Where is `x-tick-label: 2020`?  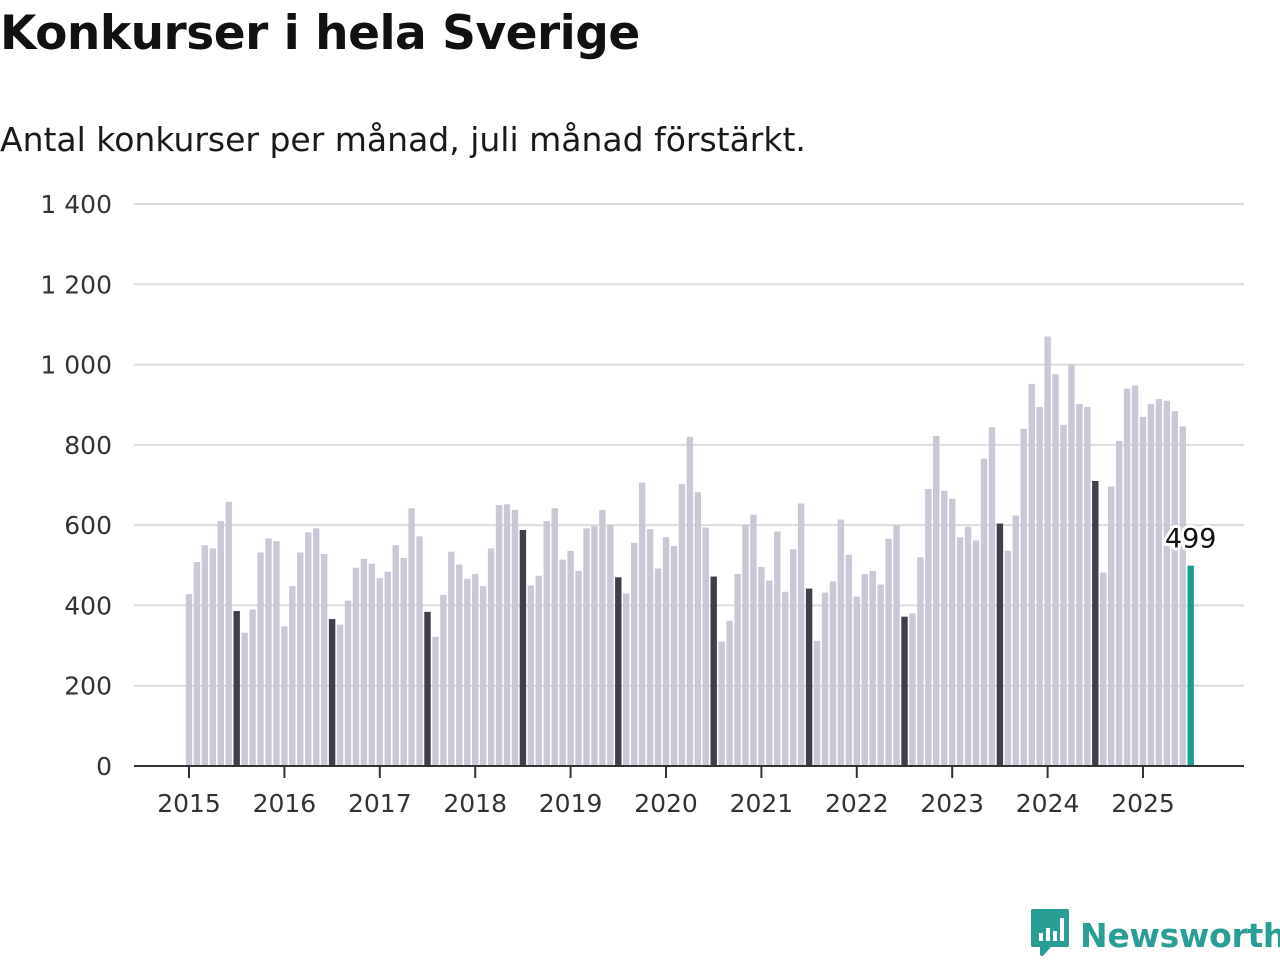
x-tick-label: 2020 is located at coordinates (666, 803).